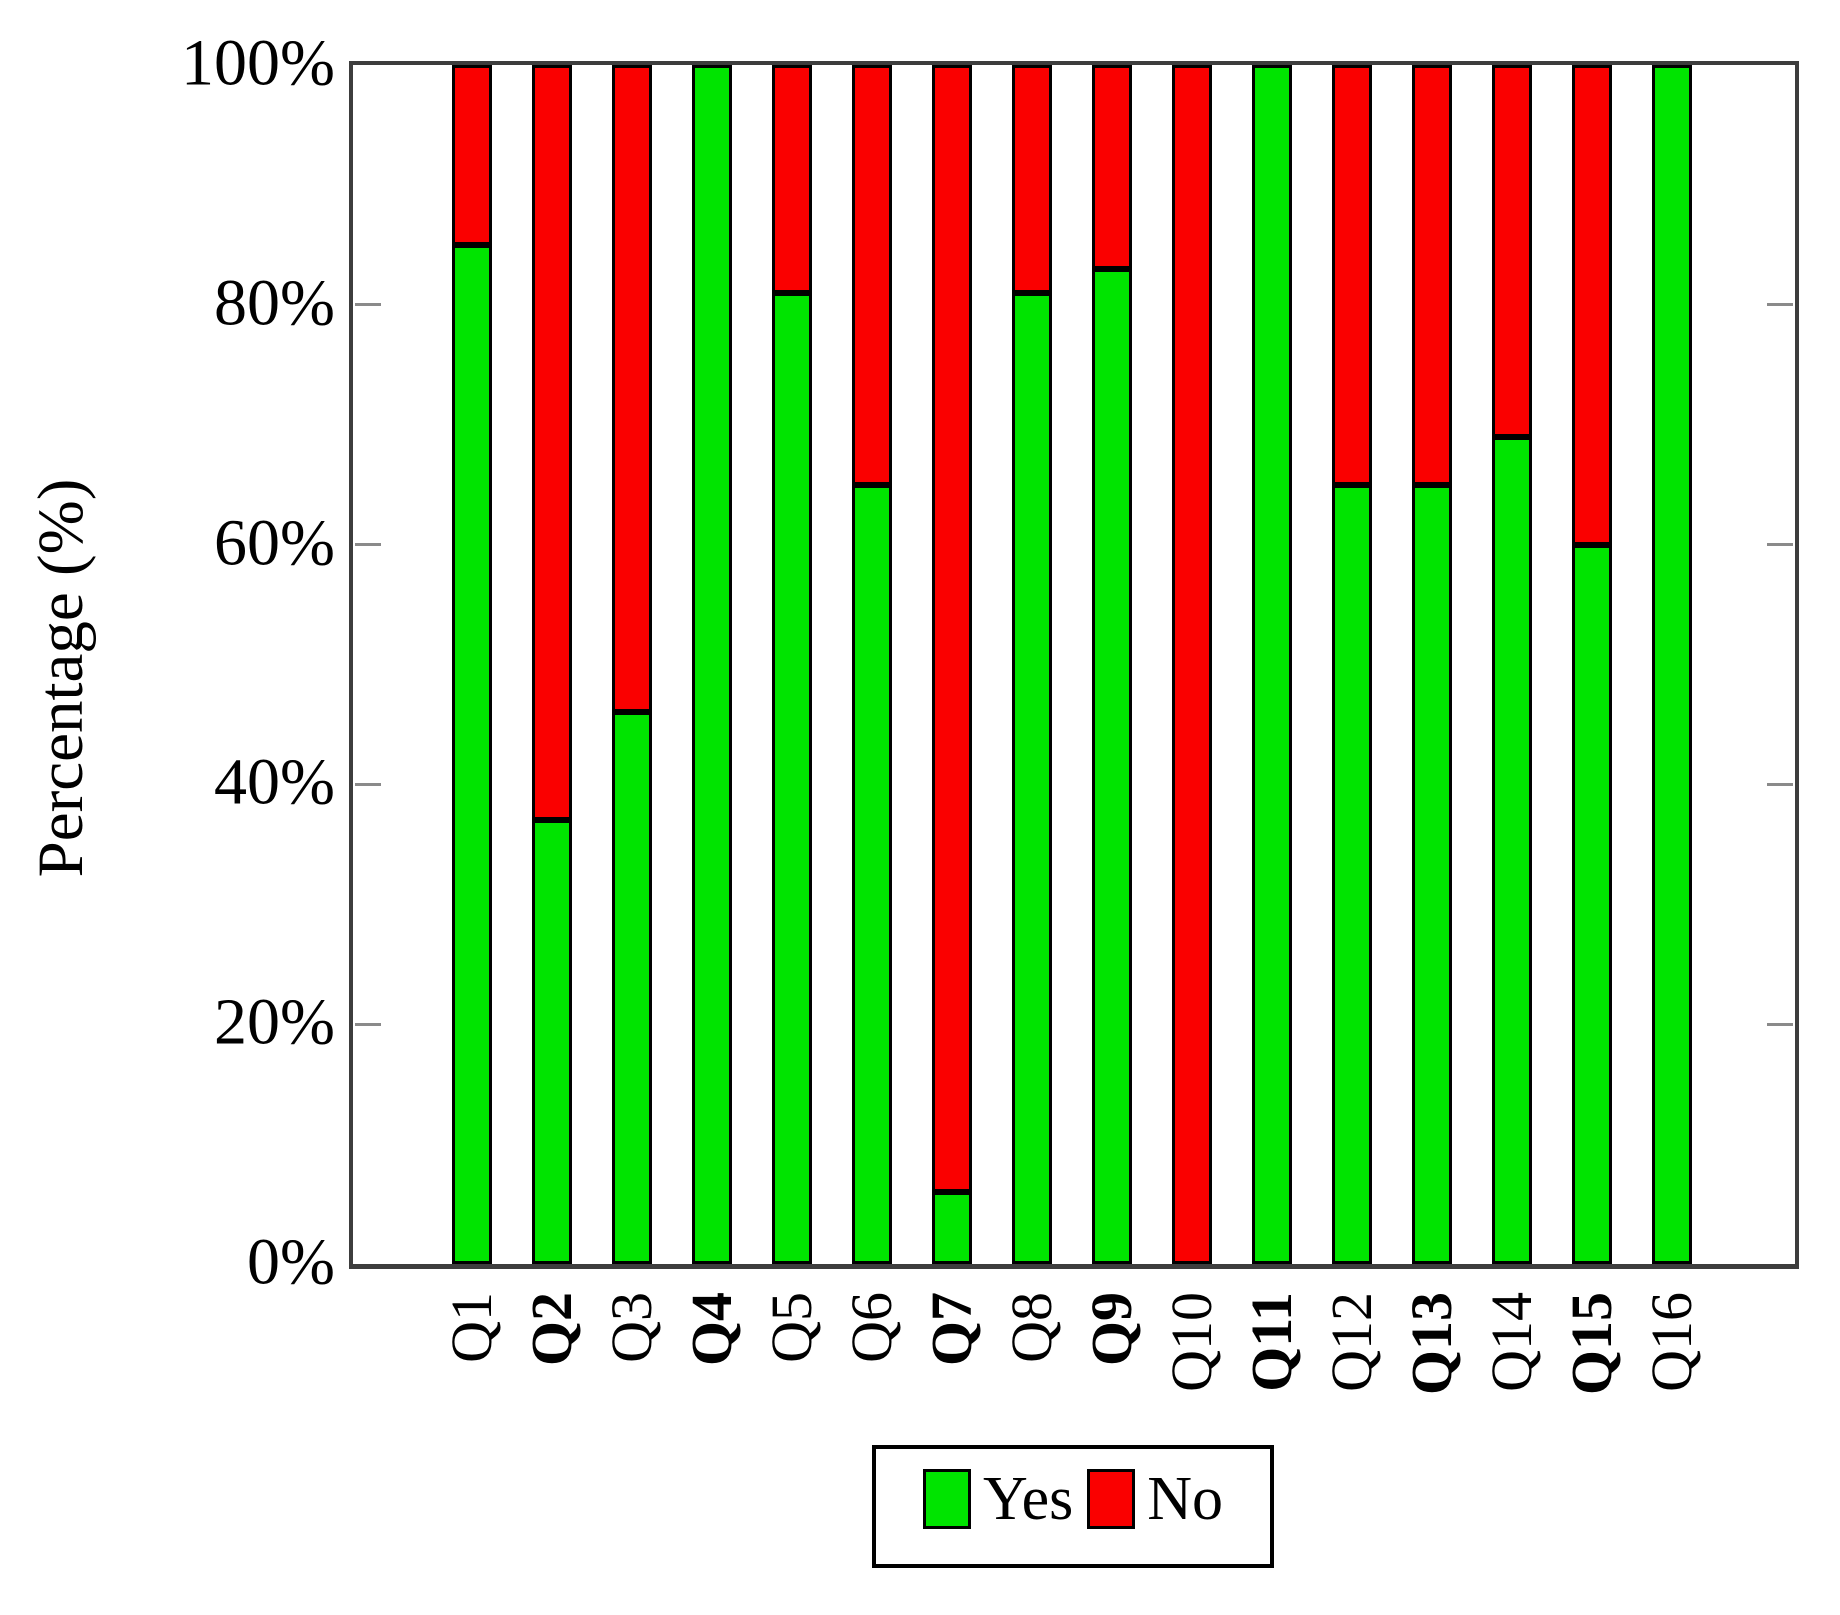 The image size is (1840, 1615). I want to click on bar-Q7, so click(952, 664).